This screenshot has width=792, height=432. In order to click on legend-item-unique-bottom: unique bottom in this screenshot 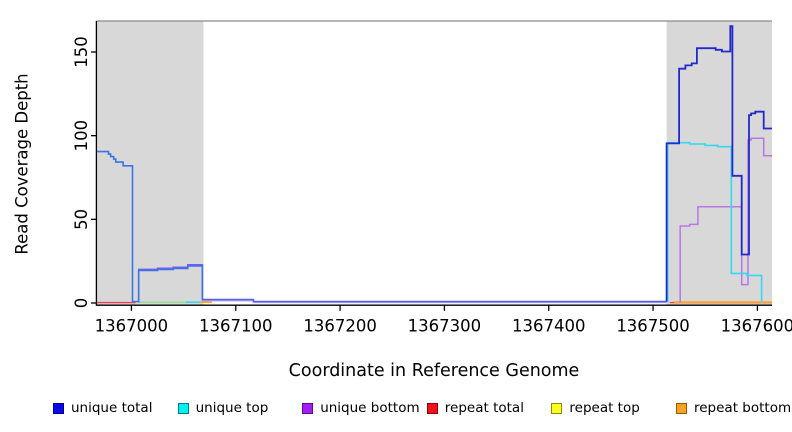, I will do `click(361, 408)`.